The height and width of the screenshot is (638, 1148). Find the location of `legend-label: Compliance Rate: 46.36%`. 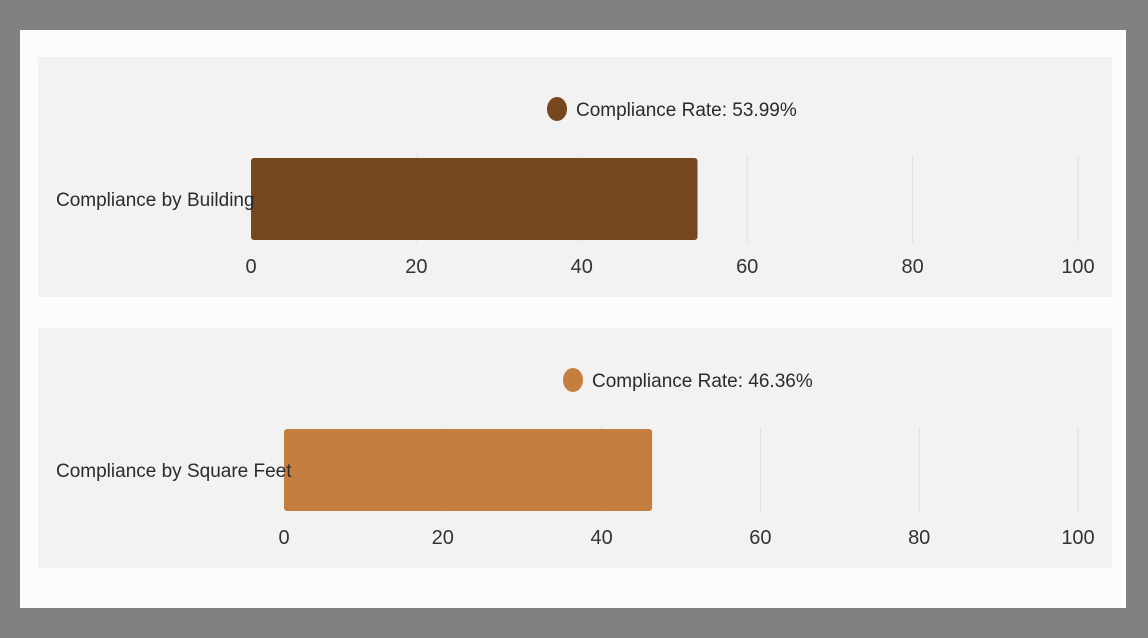

legend-label: Compliance Rate: 46.36% is located at coordinates (702, 381).